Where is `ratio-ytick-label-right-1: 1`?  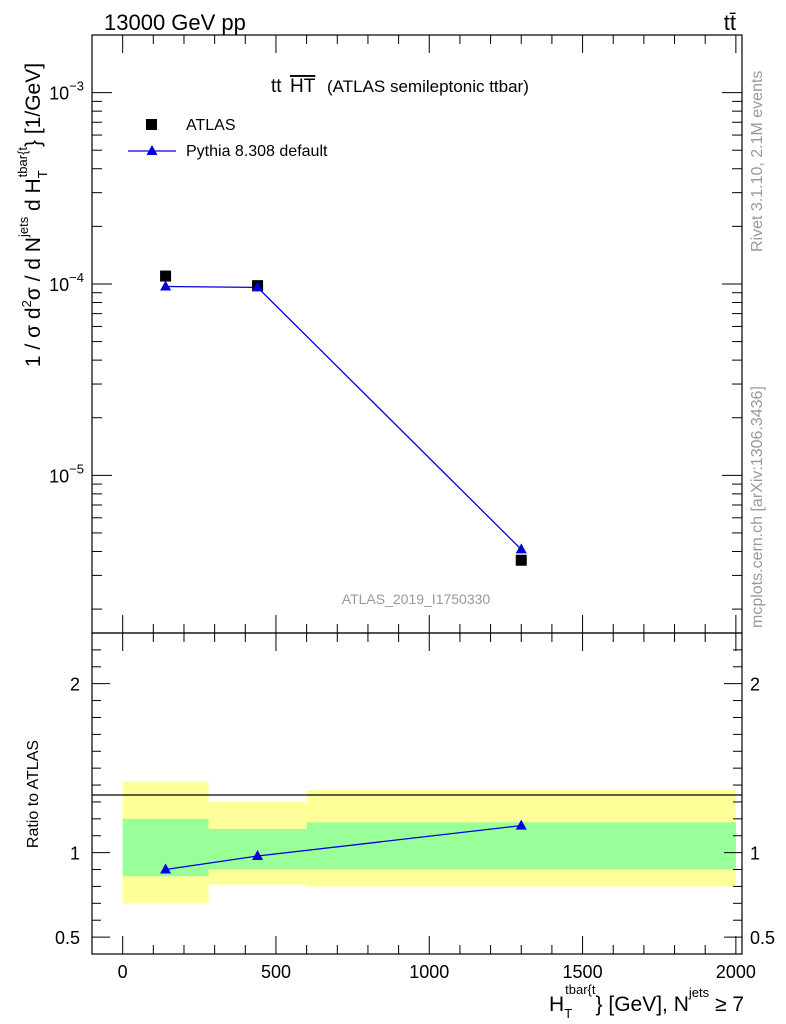
ratio-ytick-label-right-1: 1 is located at coordinates (755, 854).